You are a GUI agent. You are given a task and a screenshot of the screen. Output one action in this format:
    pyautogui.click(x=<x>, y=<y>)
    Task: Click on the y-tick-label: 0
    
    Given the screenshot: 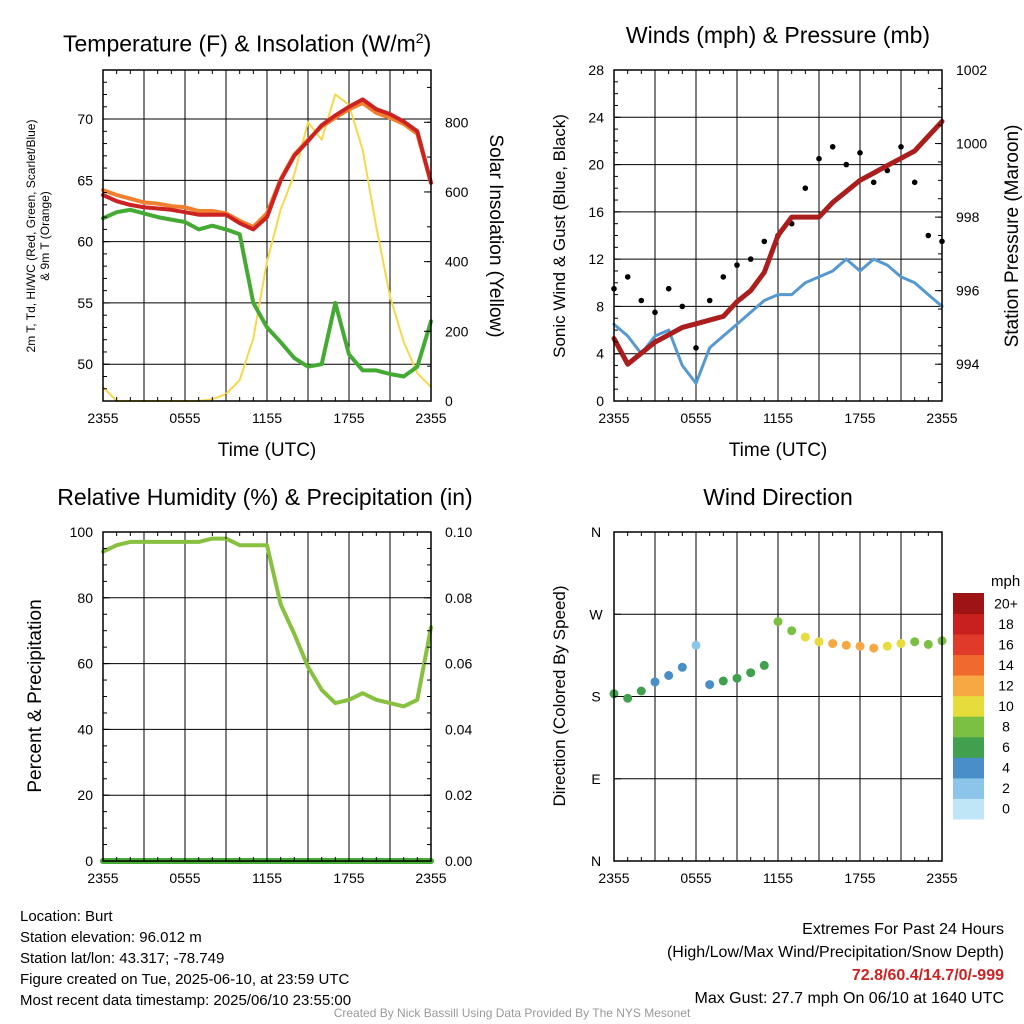 What is the action you would take?
    pyautogui.click(x=89, y=861)
    